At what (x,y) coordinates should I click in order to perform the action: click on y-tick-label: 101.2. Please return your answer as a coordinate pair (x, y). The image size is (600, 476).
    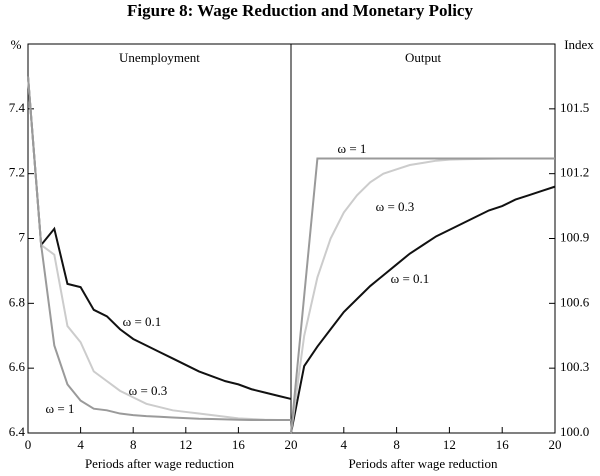
    Looking at the image, I should click on (574, 172).